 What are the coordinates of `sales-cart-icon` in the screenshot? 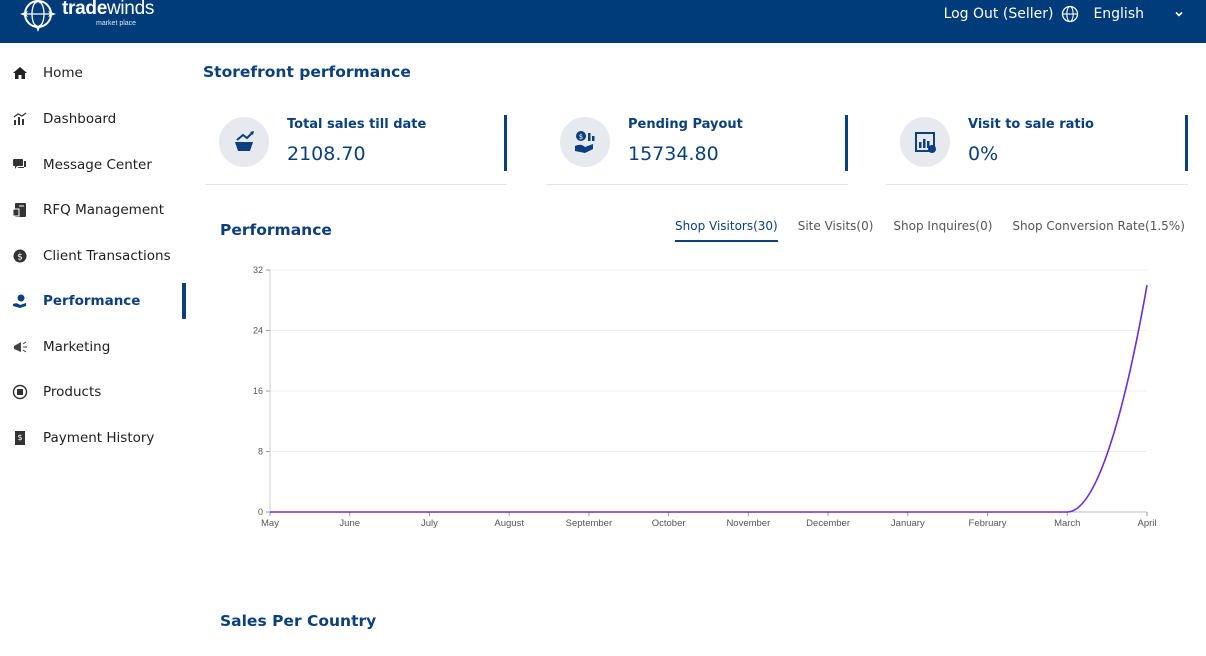 It's located at (244, 142).